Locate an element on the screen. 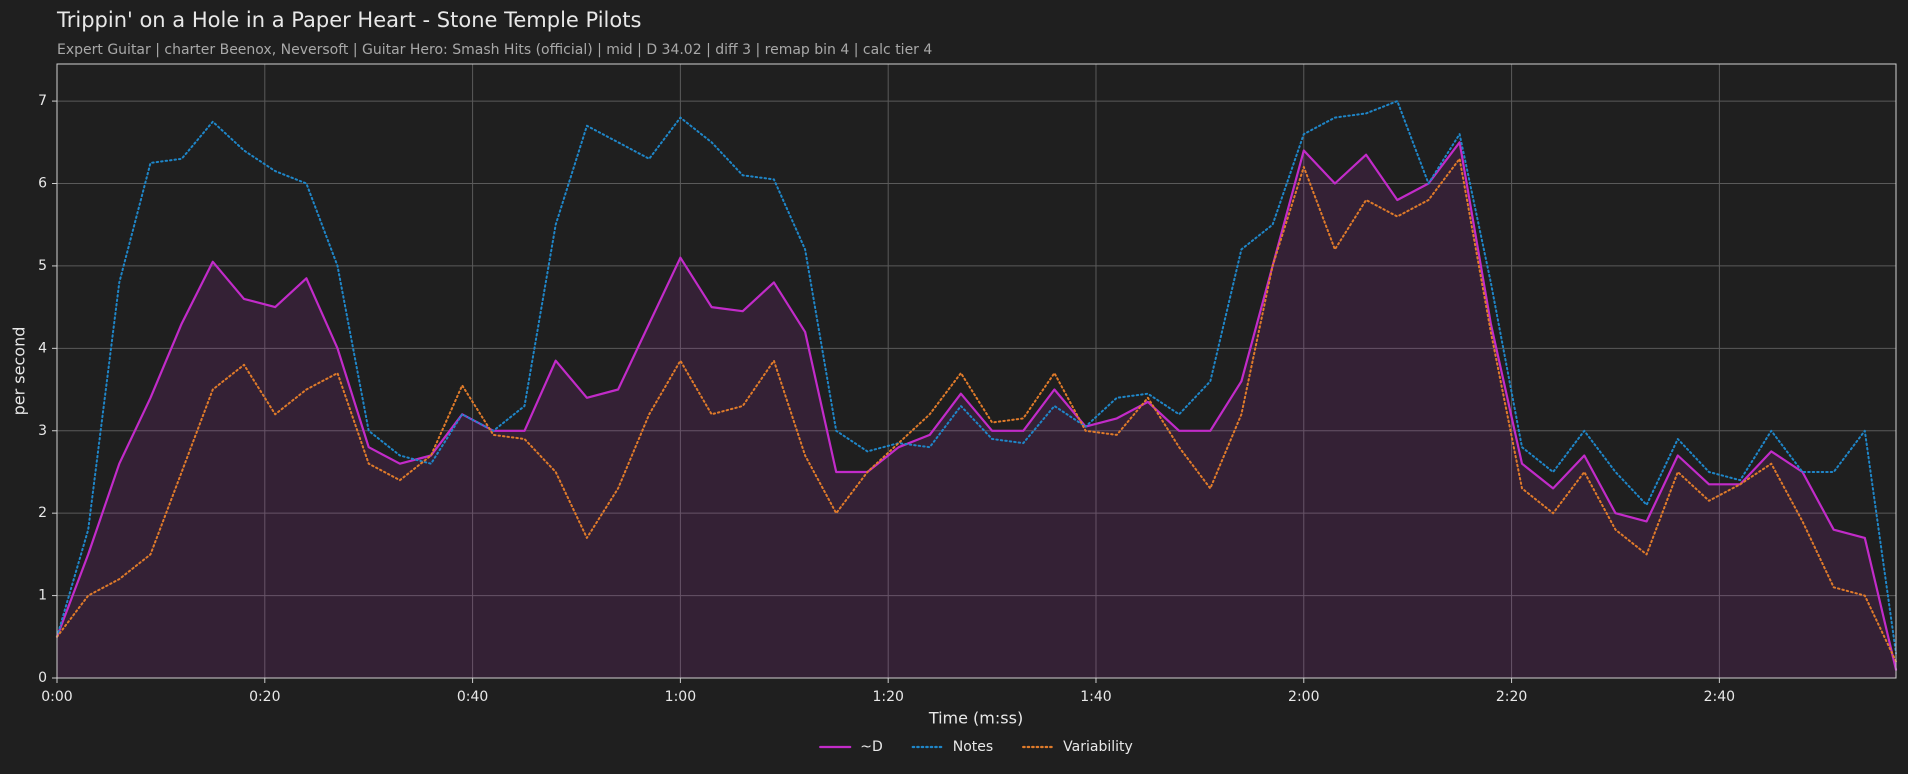 This screenshot has height=774, width=1908. y-tick-label: 2 is located at coordinates (42, 513).